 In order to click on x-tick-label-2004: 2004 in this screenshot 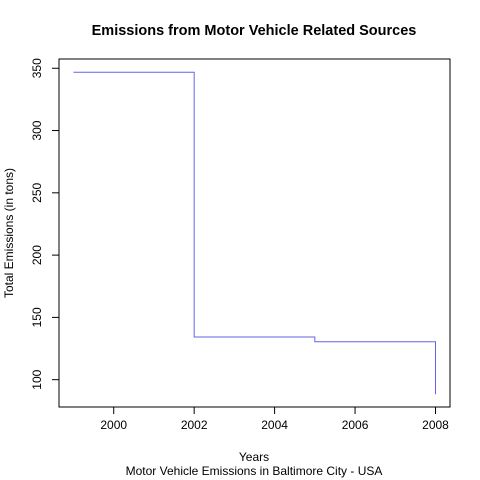, I will do `click(274, 425)`.